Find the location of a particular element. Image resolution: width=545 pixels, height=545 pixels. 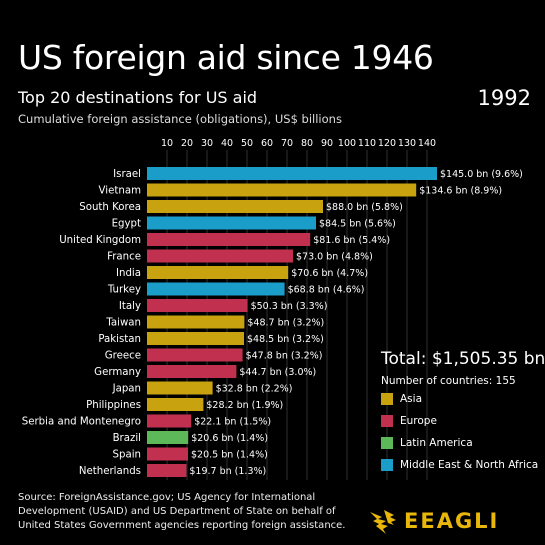

tick-label: 130 is located at coordinates (407, 143).